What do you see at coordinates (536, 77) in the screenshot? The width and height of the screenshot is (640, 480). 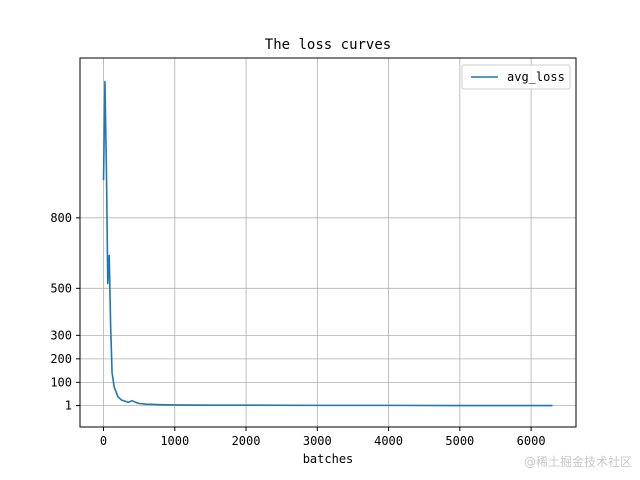 I see `legend-label: avg_loss` at bounding box center [536, 77].